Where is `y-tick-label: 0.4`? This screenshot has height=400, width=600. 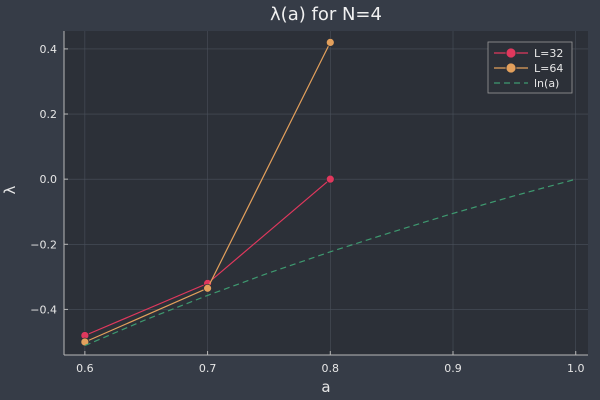
y-tick-label: 0.4 is located at coordinates (49, 49).